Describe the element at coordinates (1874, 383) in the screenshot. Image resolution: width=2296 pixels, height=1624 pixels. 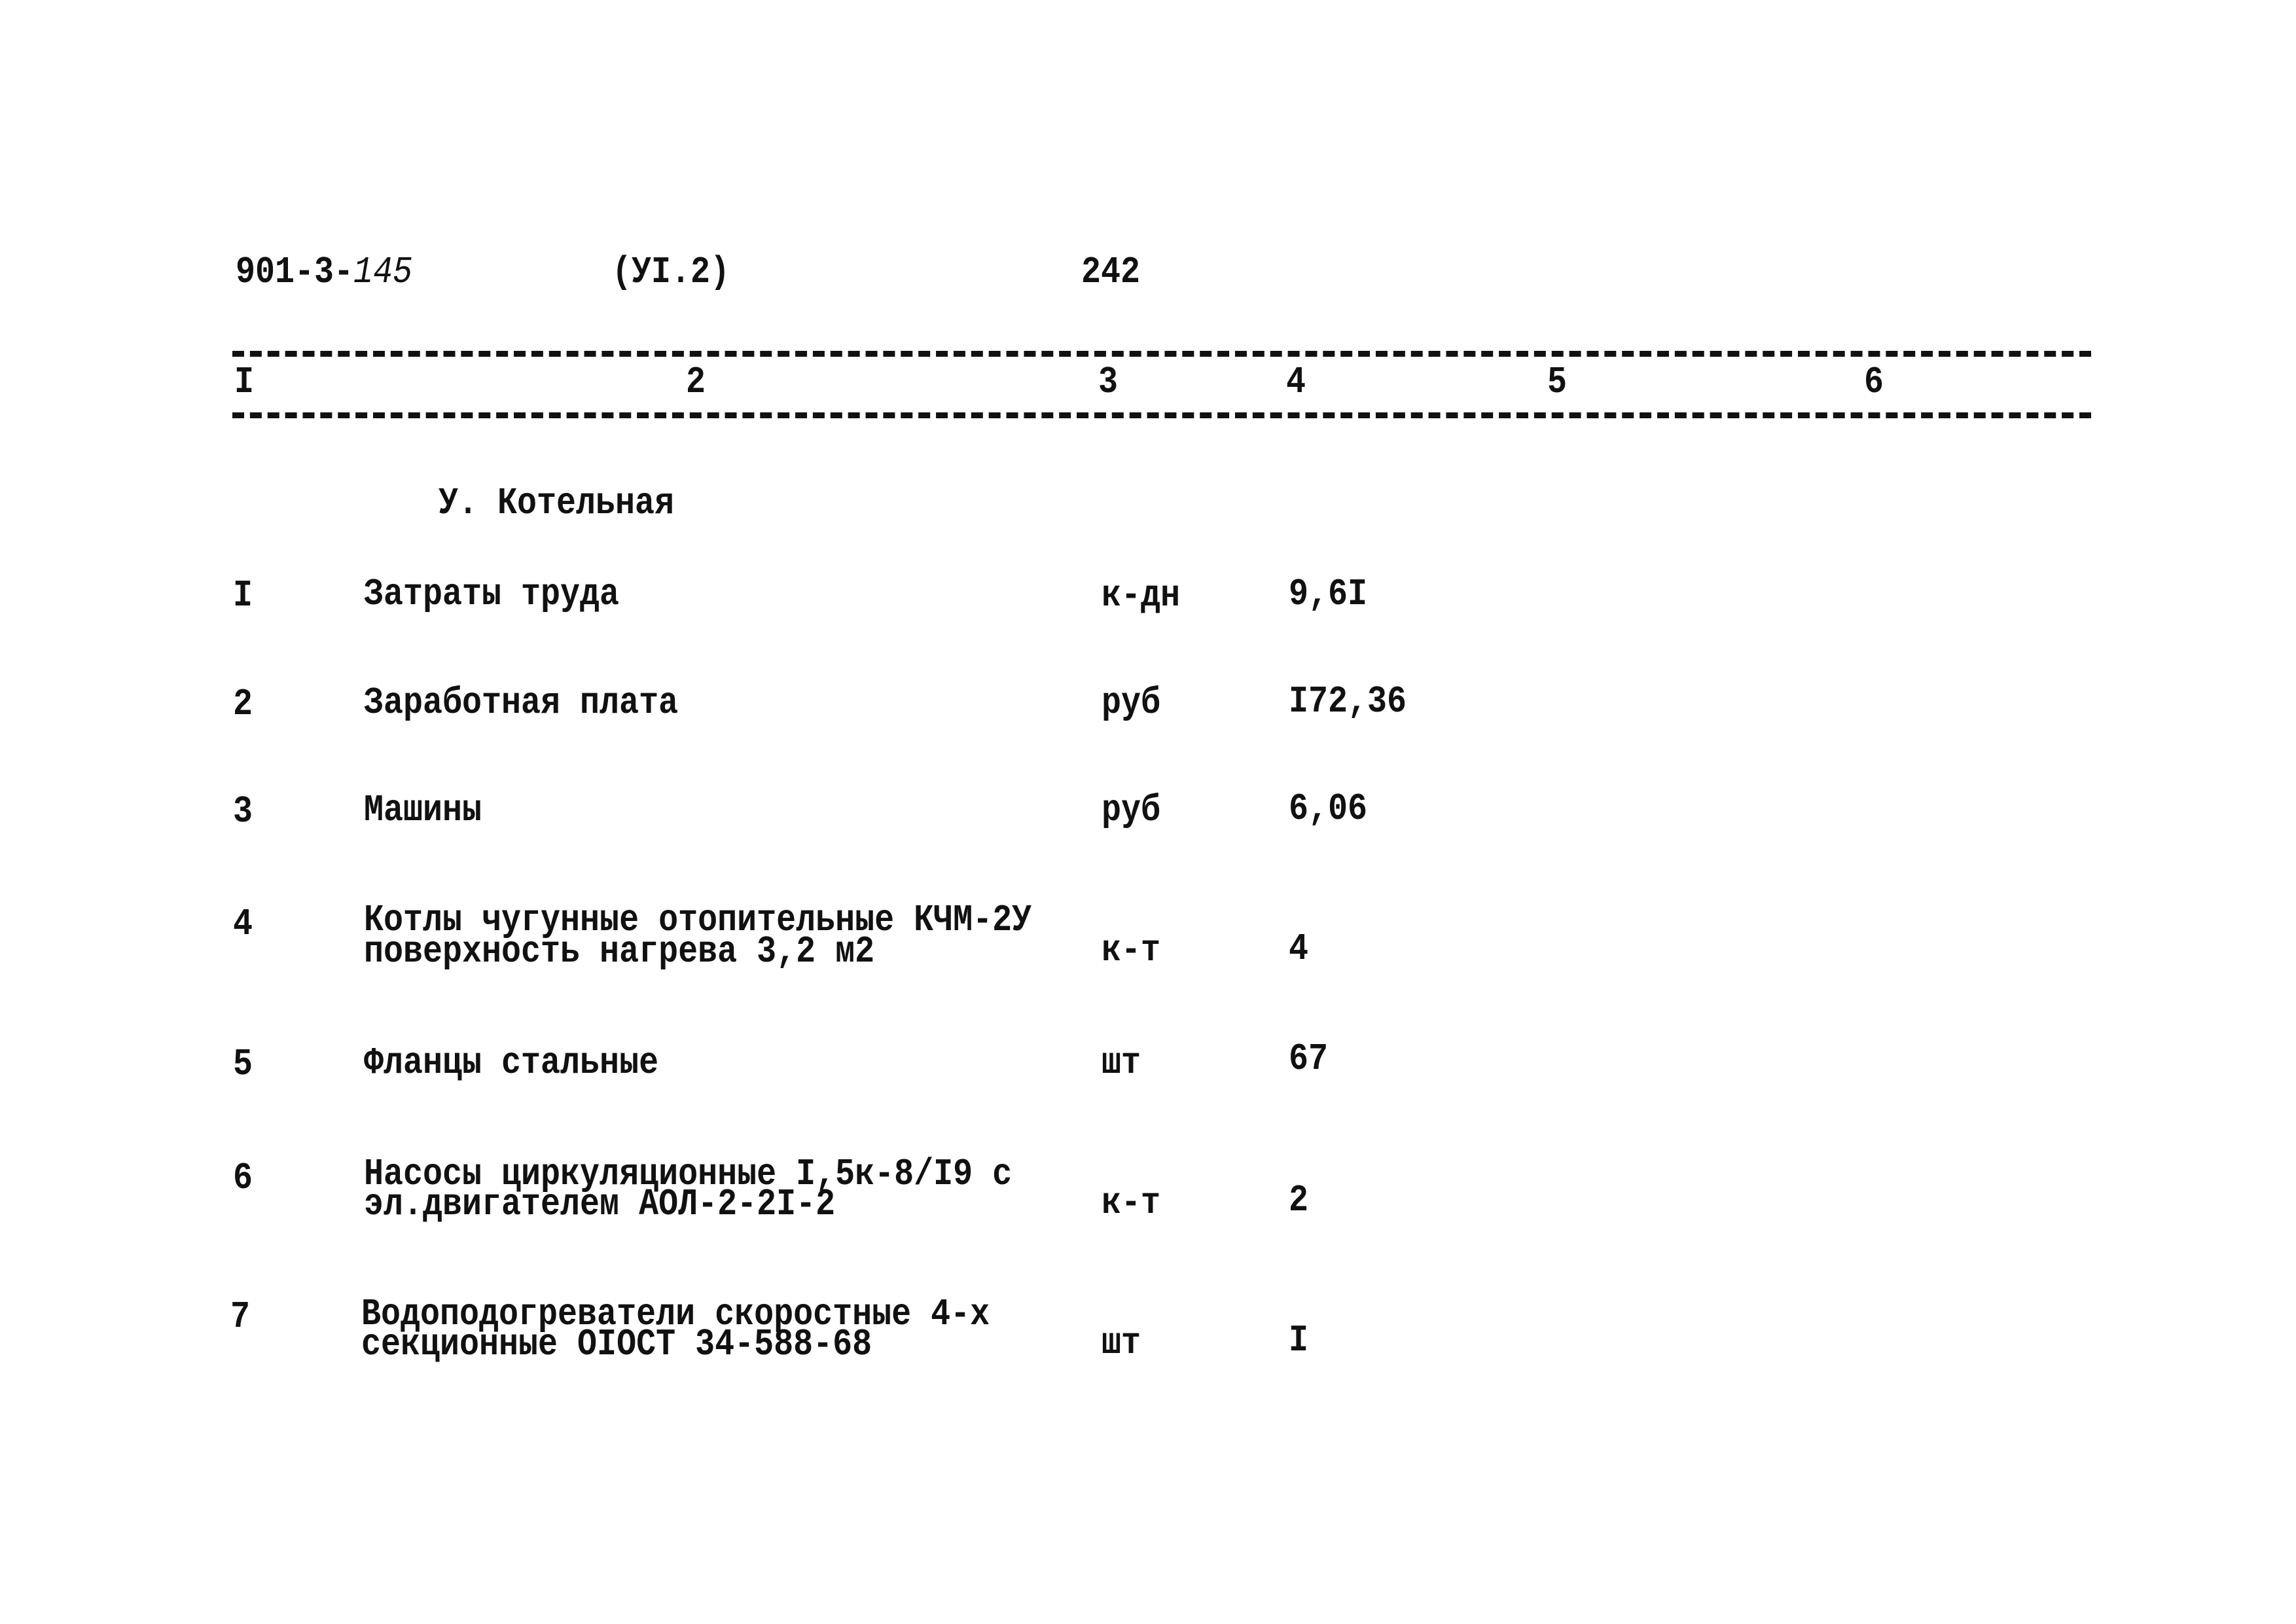
I see `column-number: 6` at that location.